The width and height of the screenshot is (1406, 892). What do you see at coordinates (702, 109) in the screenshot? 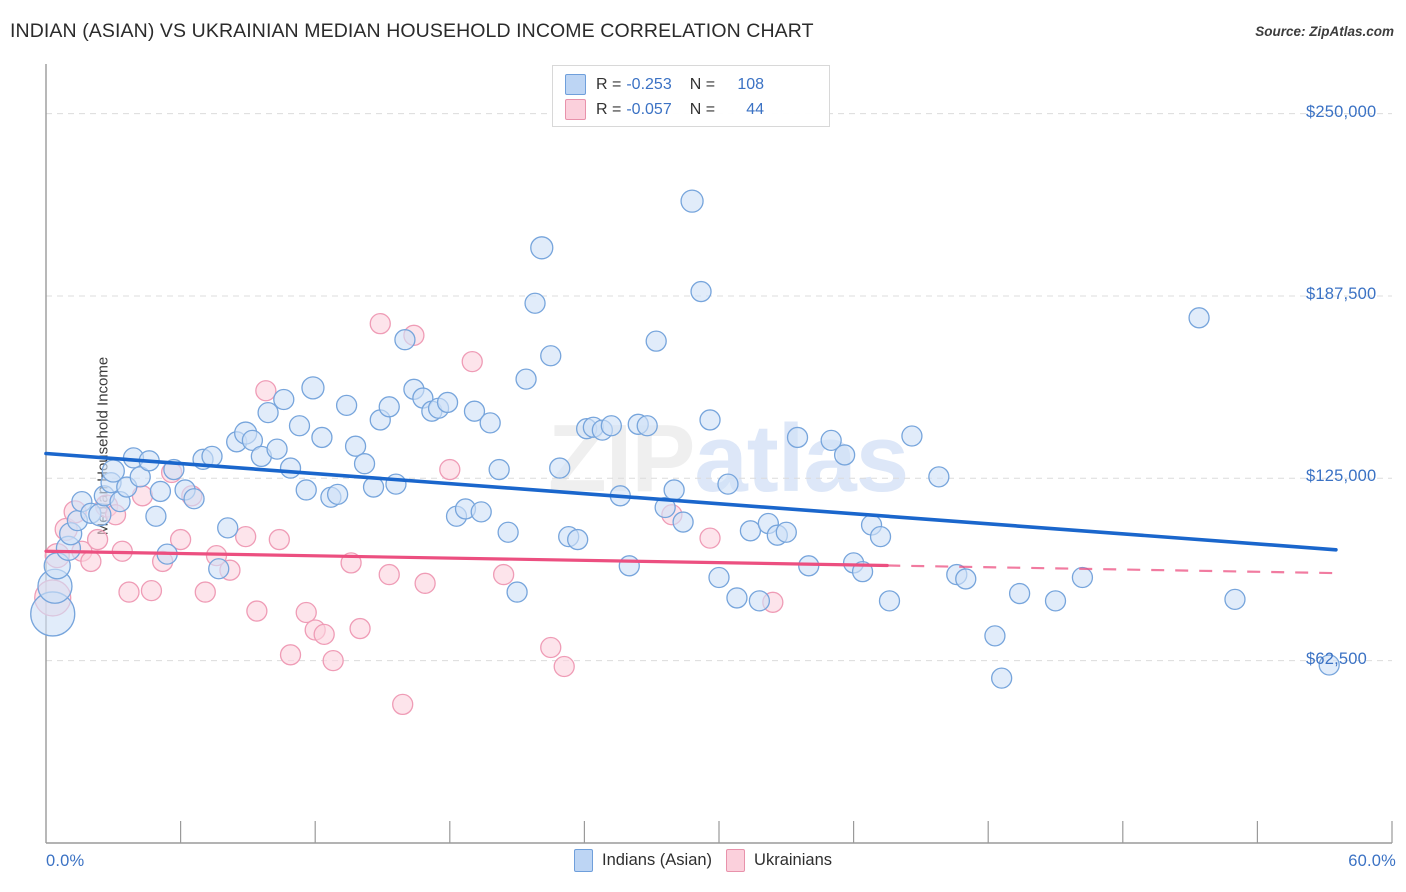
I see `n-label-pink: N =` at bounding box center [702, 109].